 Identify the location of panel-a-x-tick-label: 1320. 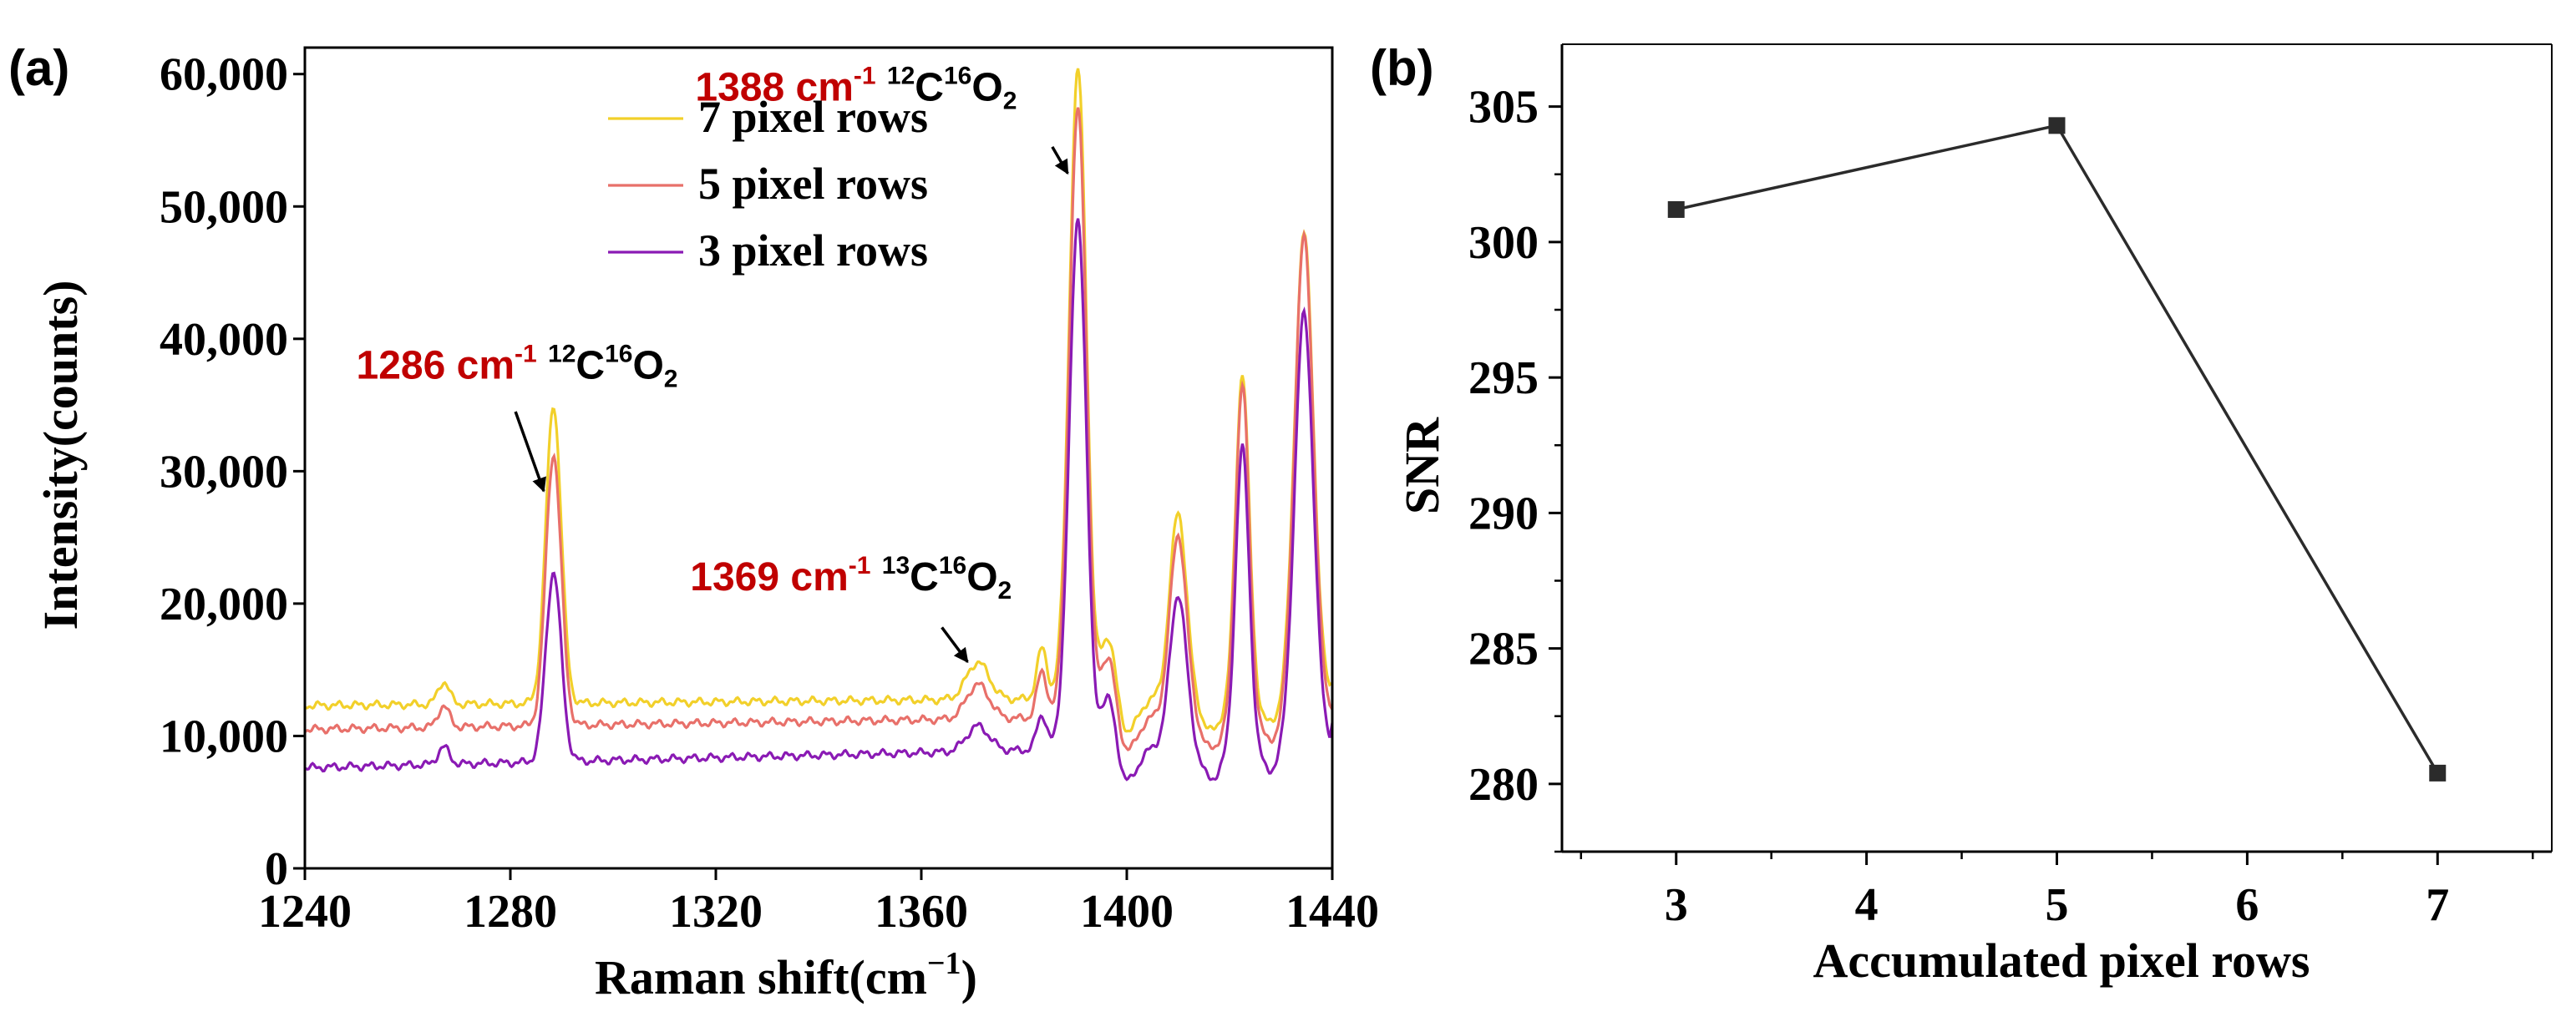
(716, 912).